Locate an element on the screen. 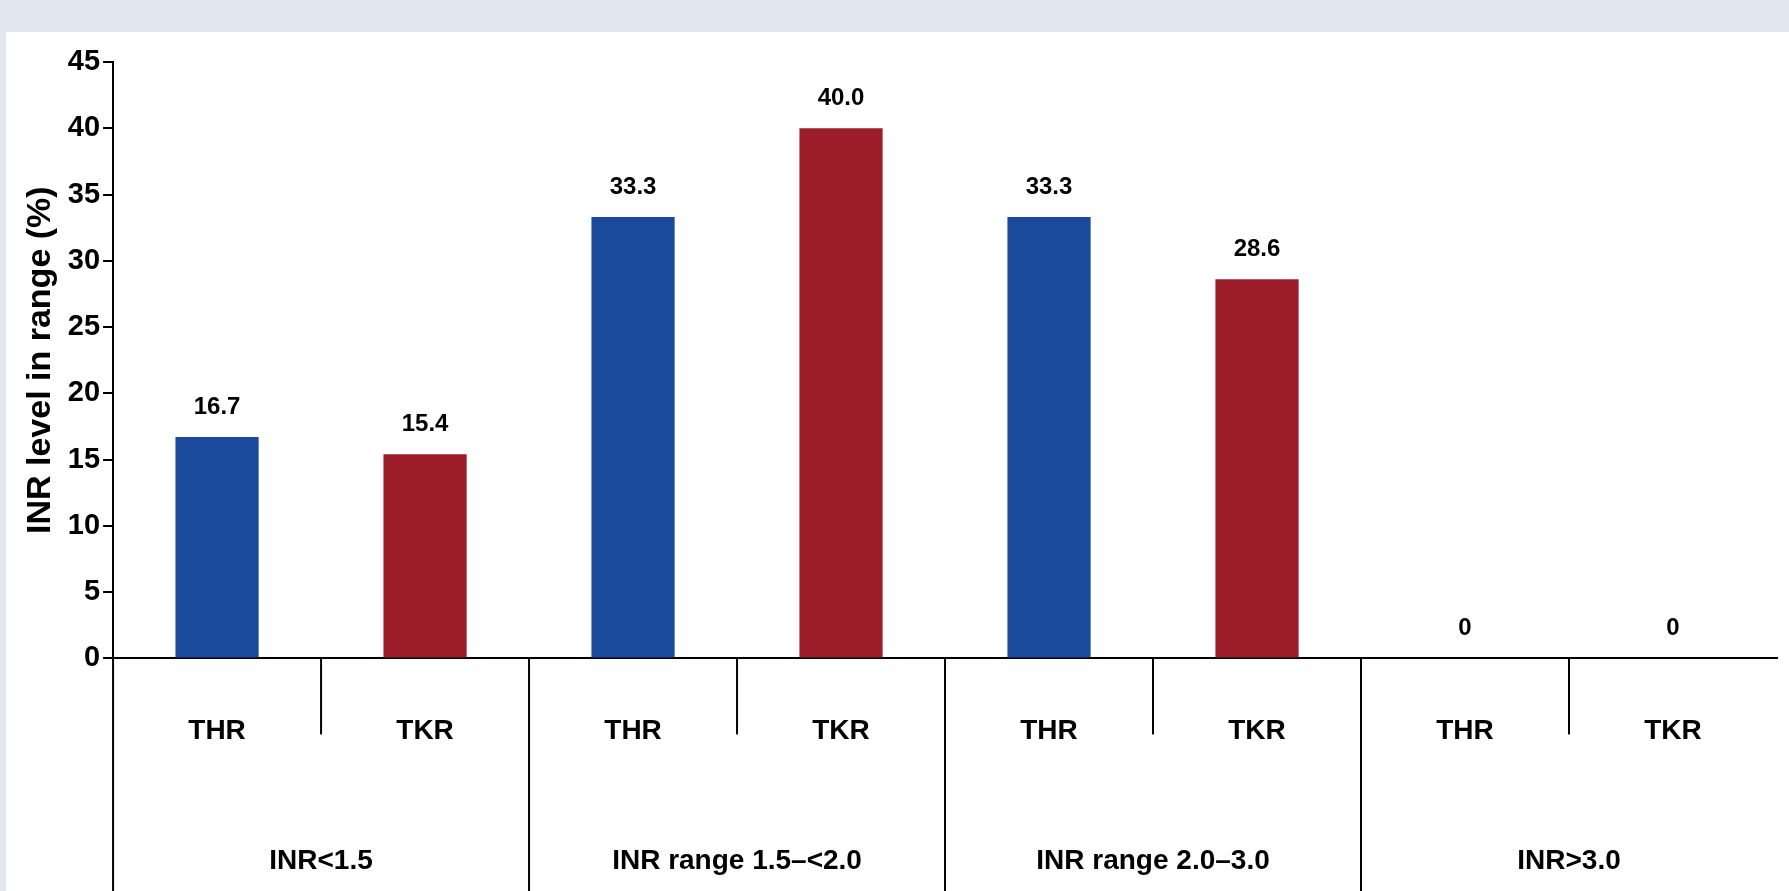 The width and height of the screenshot is (1789, 891). y-tick-label: 20 is located at coordinates (84, 391).